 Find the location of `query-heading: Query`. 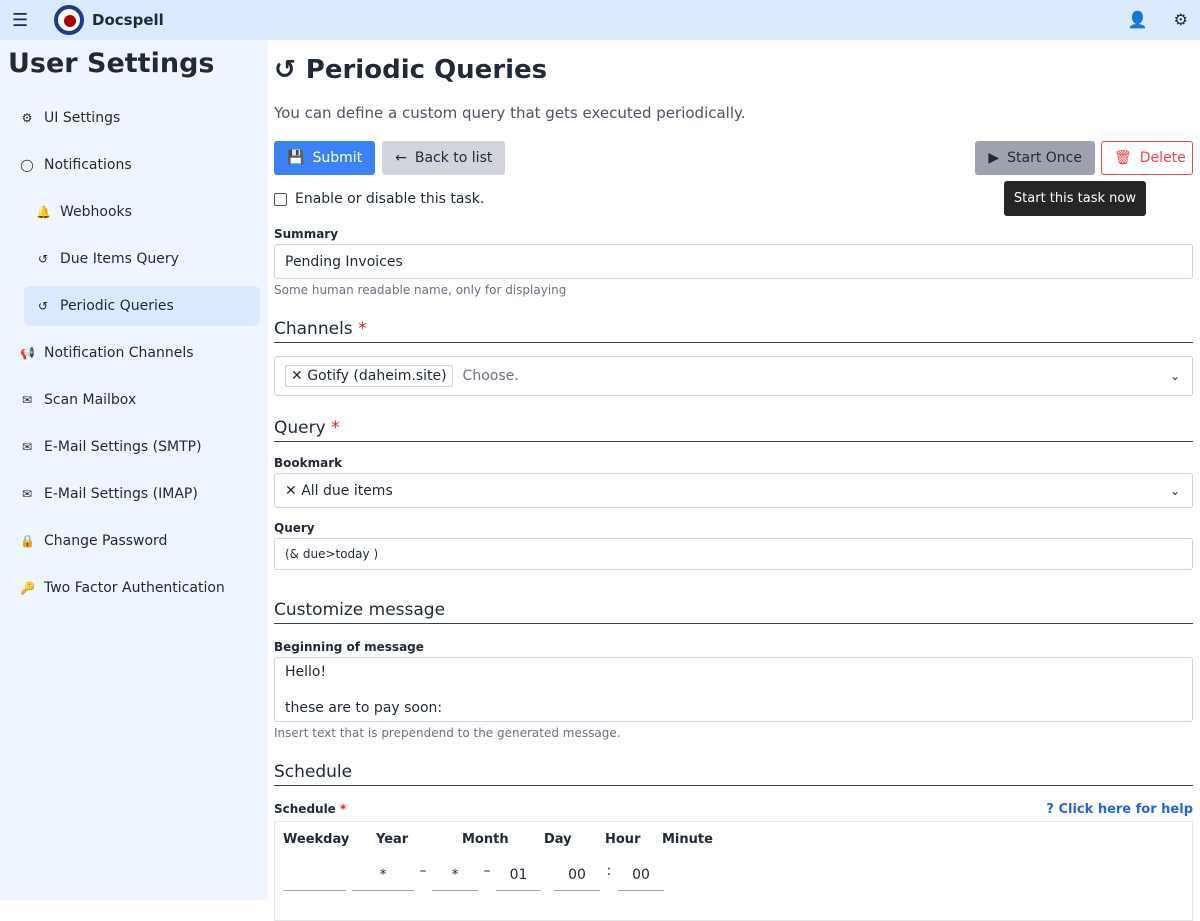

query-heading: Query is located at coordinates (300, 428).